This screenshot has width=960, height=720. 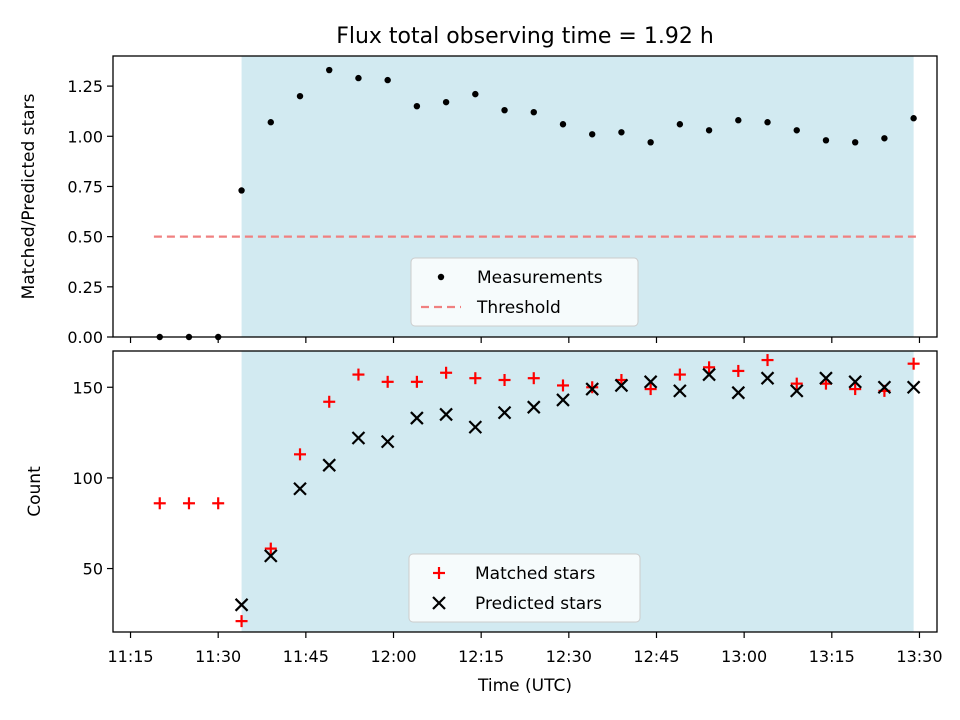 What do you see at coordinates (481, 656) in the screenshot?
I see `x-tick-label: 12:15` at bounding box center [481, 656].